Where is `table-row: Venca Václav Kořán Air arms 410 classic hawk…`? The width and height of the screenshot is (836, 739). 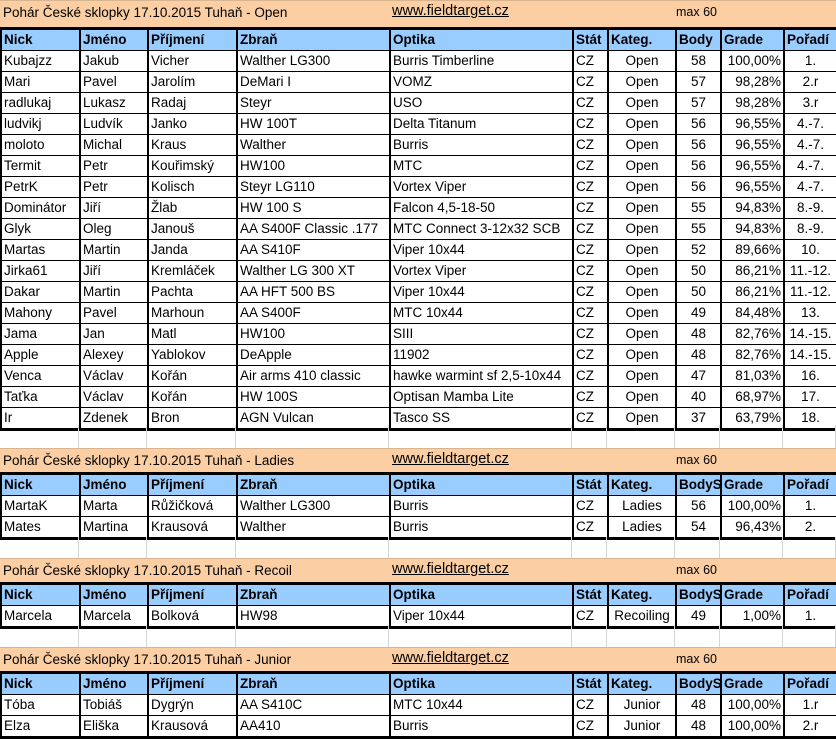 table-row: Venca Václav Kořán Air arms 410 classic hawk… is located at coordinates (418, 376).